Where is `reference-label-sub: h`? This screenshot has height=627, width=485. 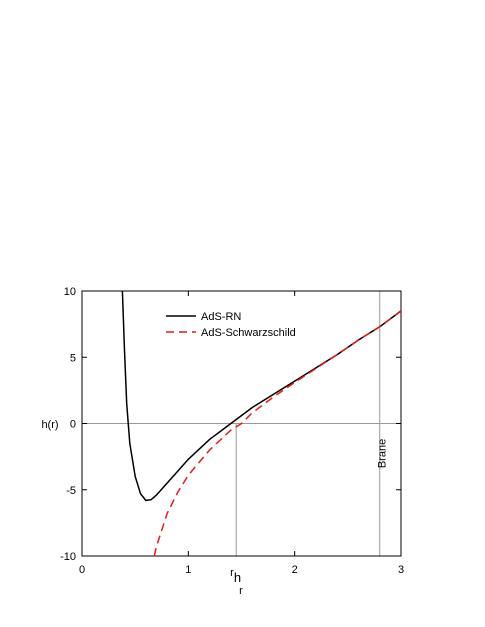 reference-label-sub: h is located at coordinates (237, 577).